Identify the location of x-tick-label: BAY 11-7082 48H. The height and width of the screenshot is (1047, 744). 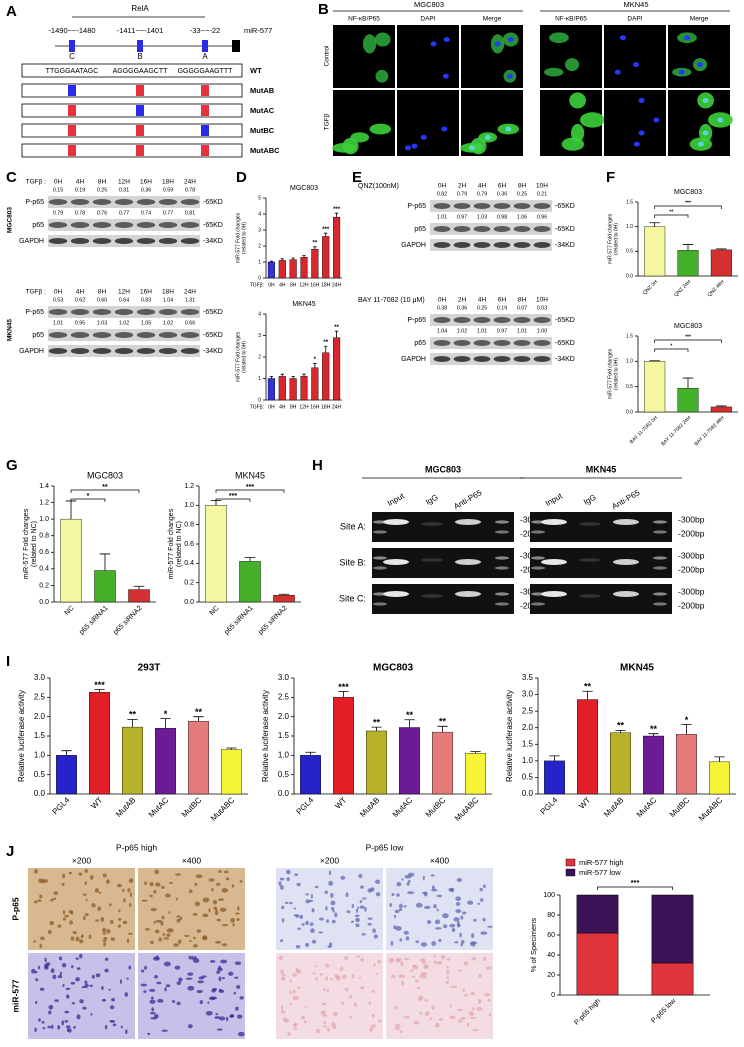
(710, 431).